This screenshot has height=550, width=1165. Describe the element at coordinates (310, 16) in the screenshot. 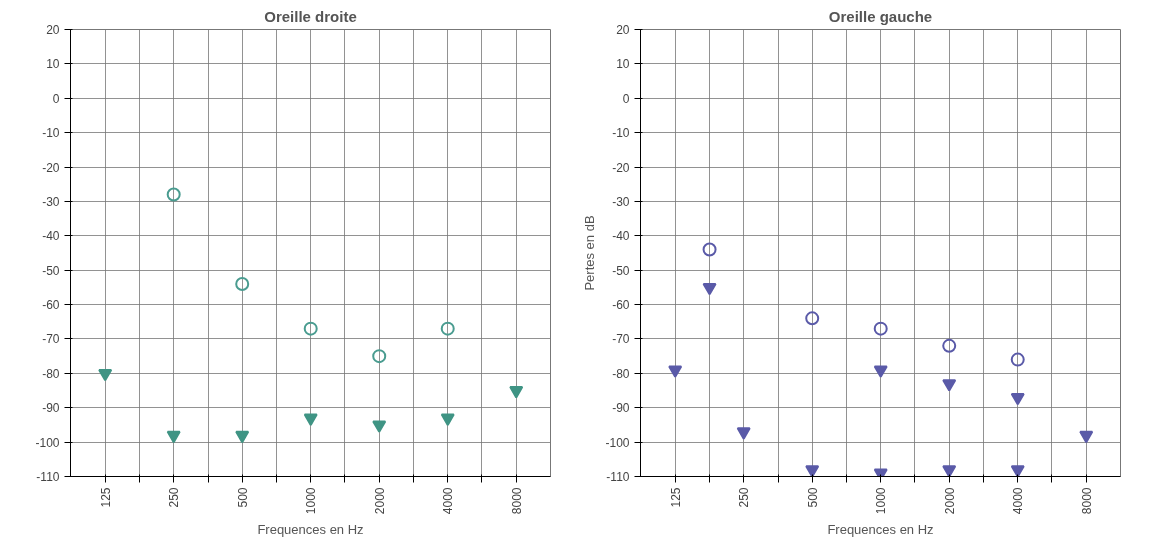

I see `chart-title: Oreille droite` at that location.